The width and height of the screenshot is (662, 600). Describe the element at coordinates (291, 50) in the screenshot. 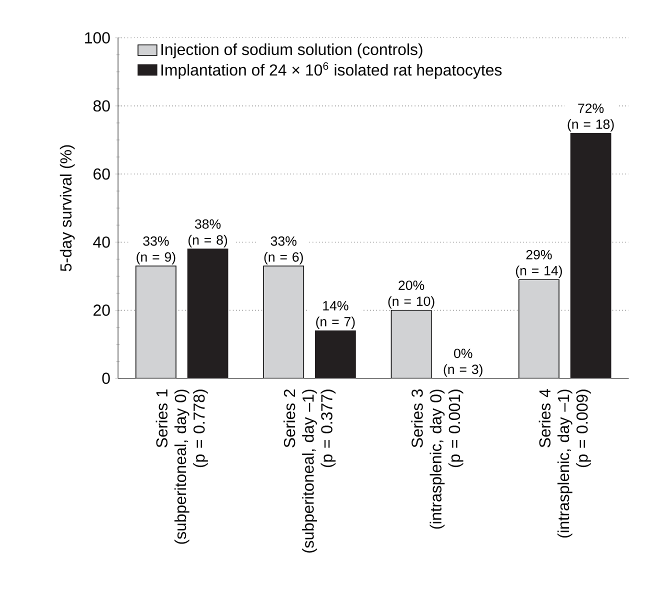

I see `legend-label: Injection of sodium solution (controls)` at that location.